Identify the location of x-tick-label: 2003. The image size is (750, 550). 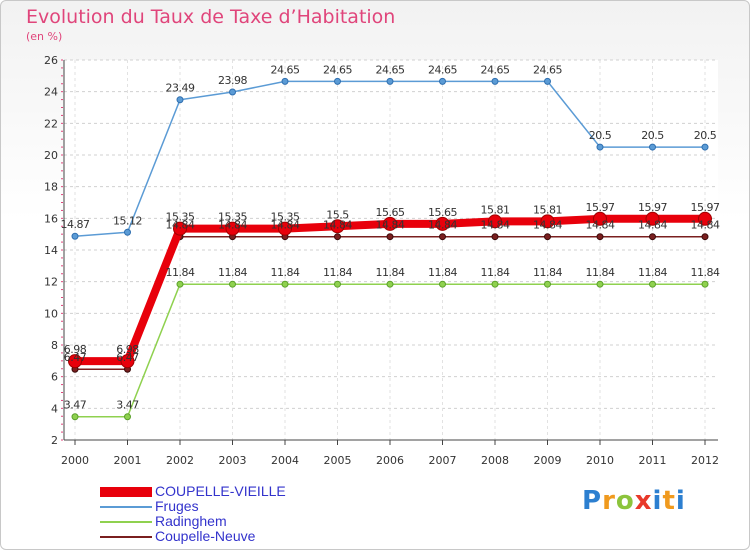
(233, 460).